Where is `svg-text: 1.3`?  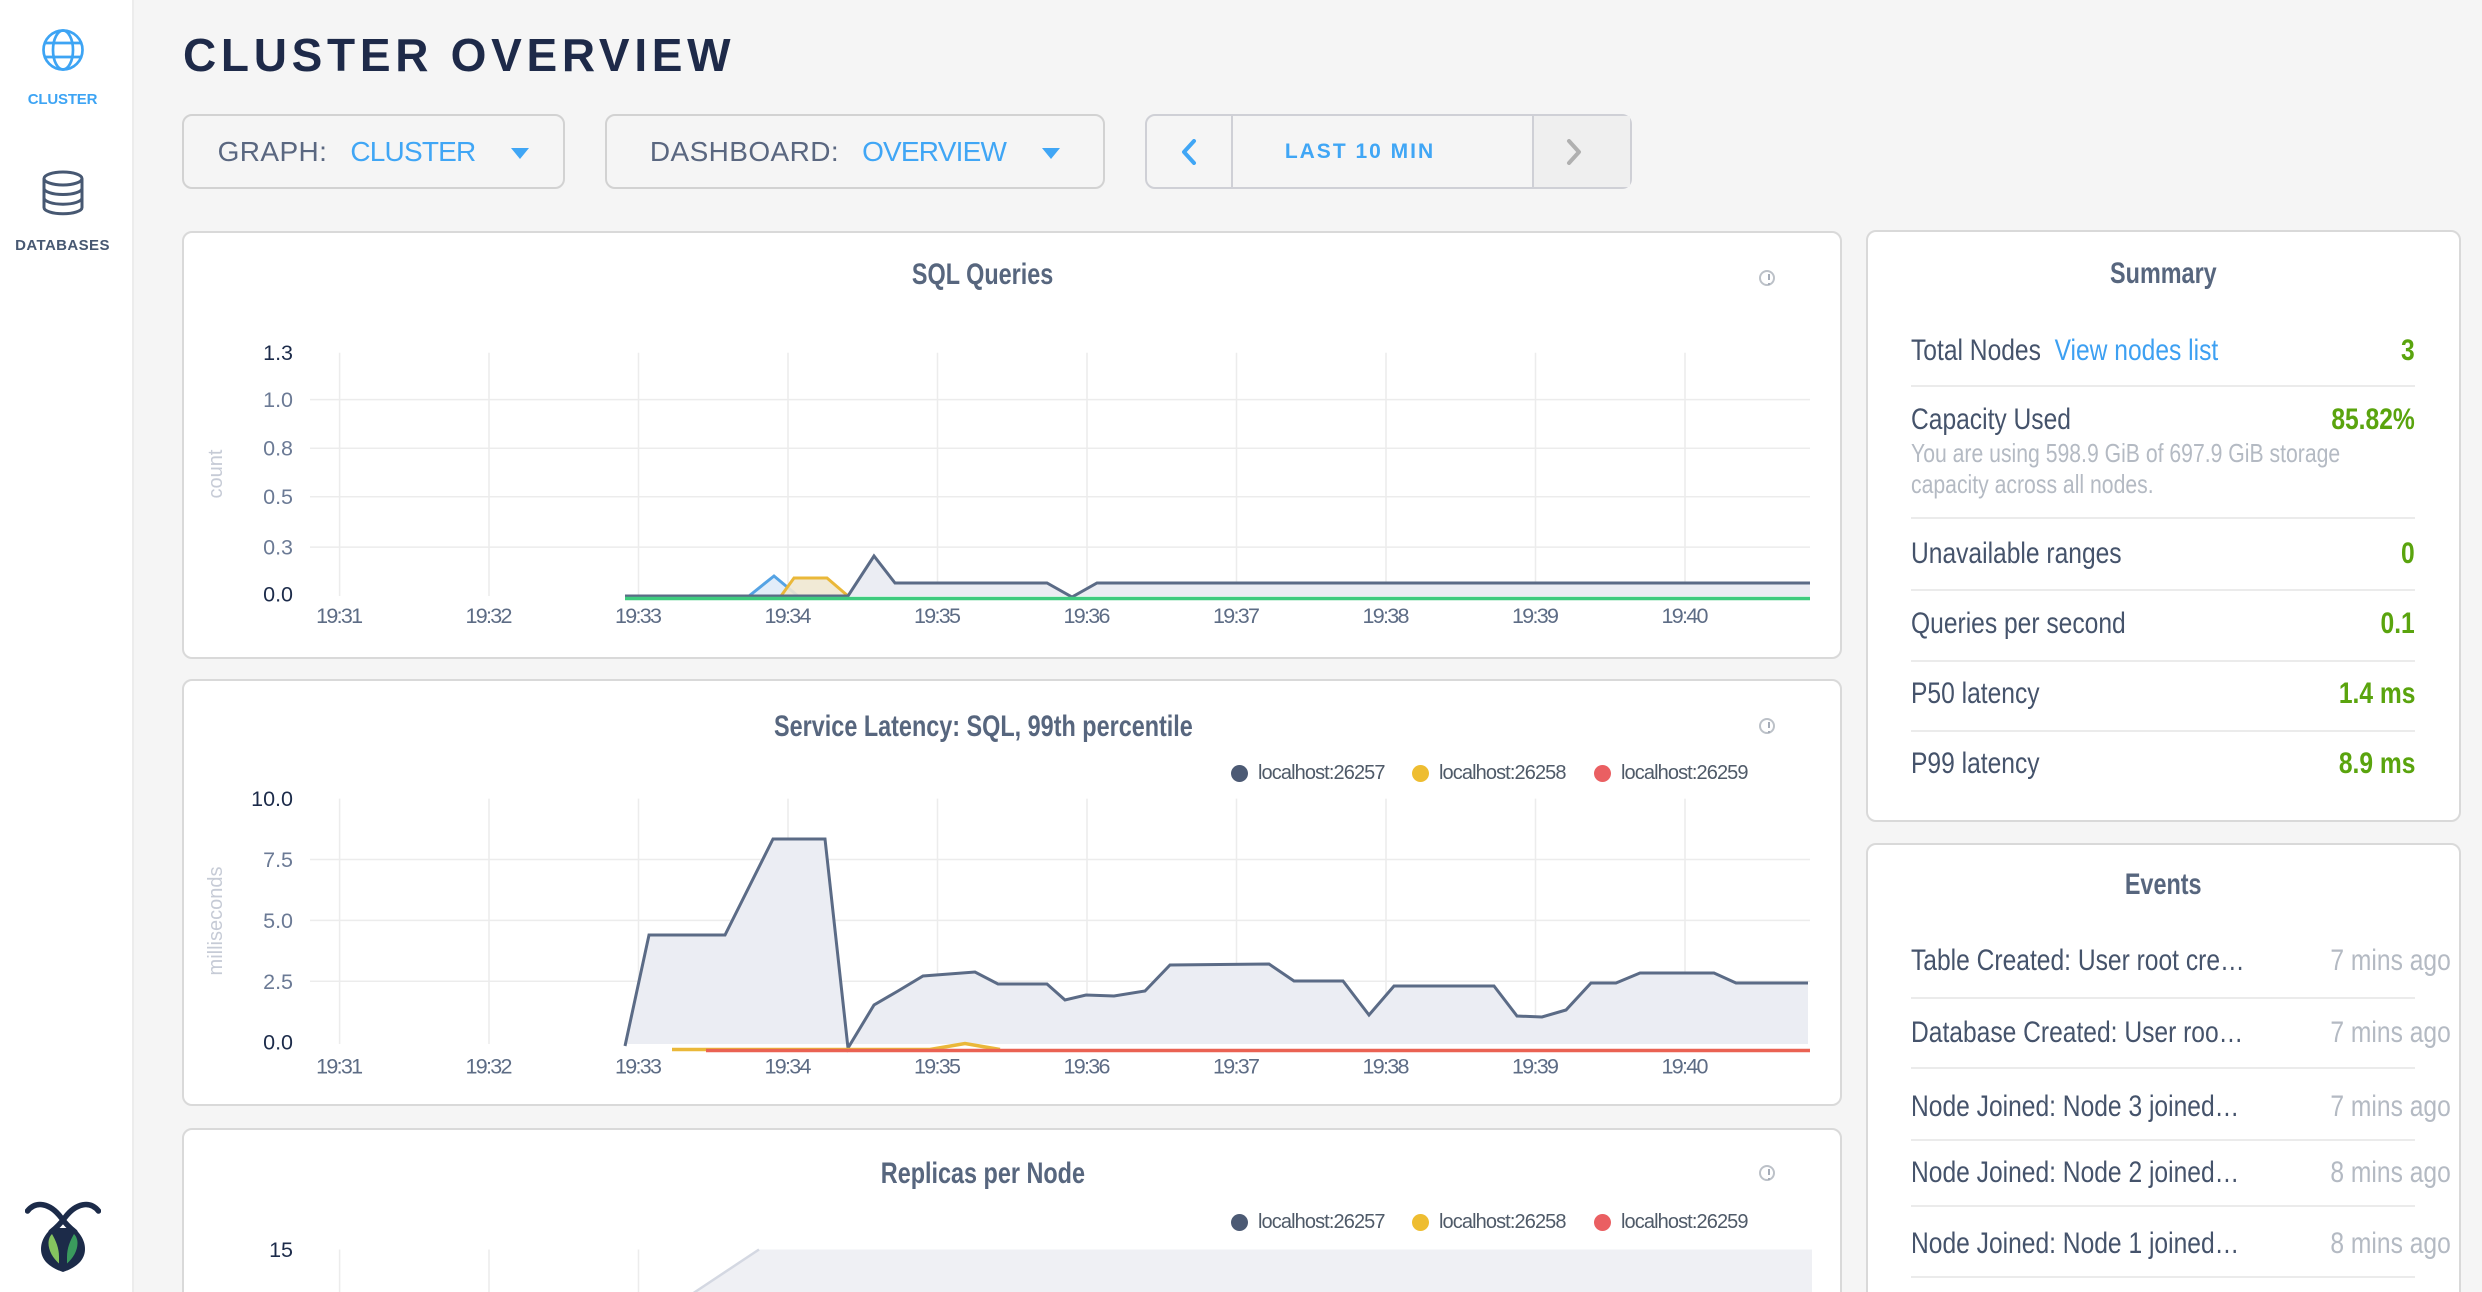
svg-text: 1.3 is located at coordinates (278, 353).